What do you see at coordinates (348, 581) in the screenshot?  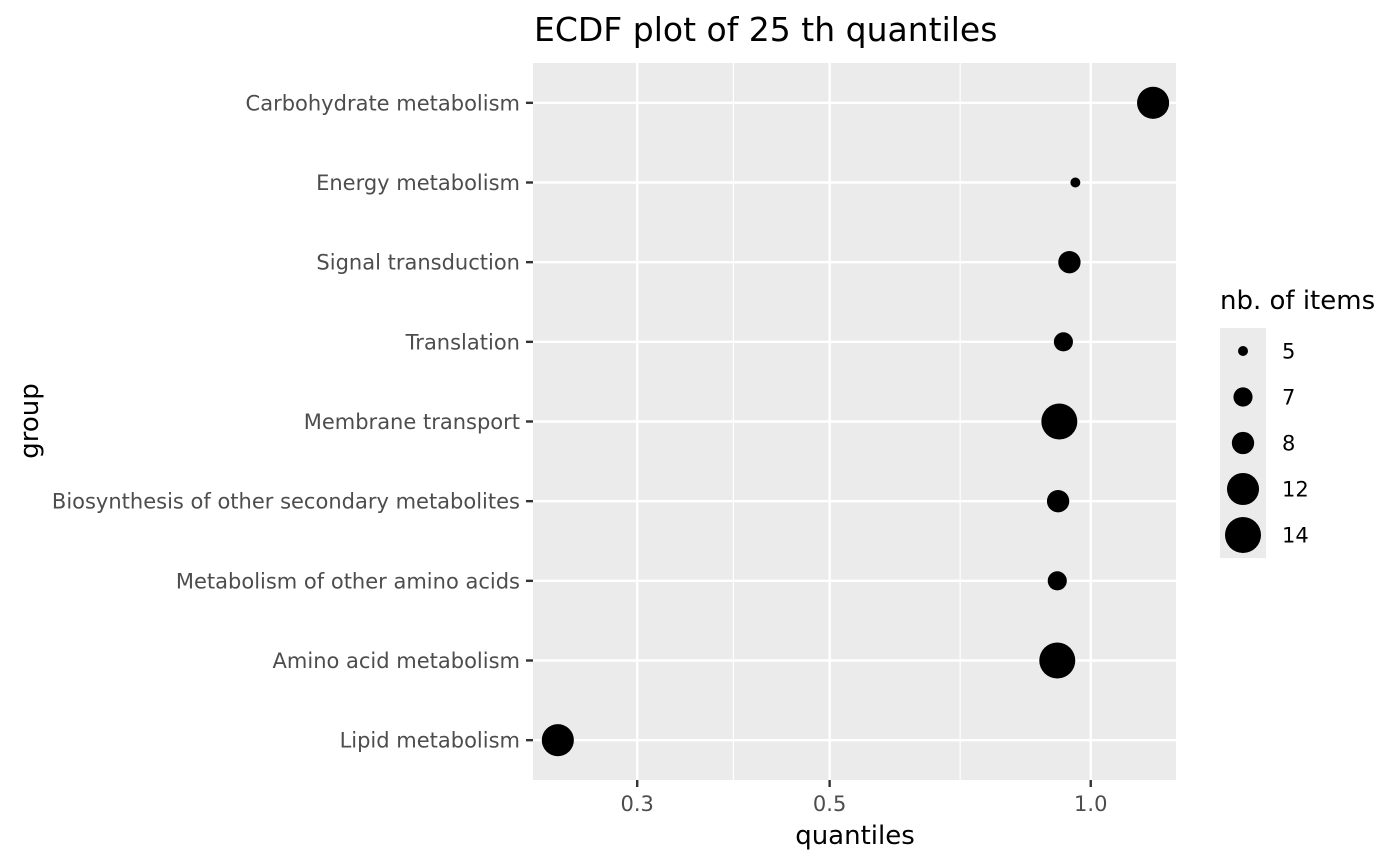 I see `y-tick-label: Metabolism of other amino acids` at bounding box center [348, 581].